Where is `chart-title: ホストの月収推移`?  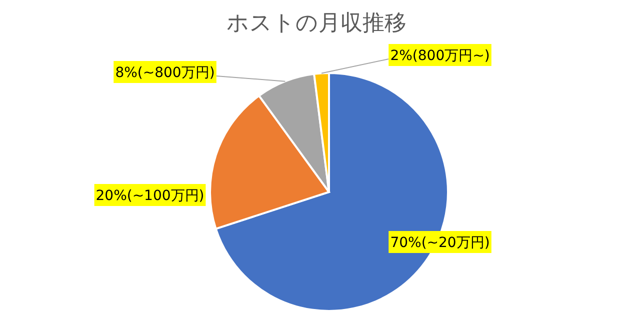 chart-title: ホストの月収推移 is located at coordinates (316, 23).